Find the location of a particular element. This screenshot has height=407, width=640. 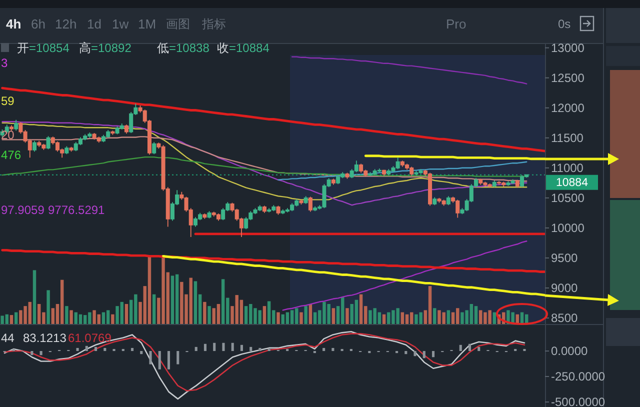

annotation: 低=10838 is located at coordinates (183, 48).